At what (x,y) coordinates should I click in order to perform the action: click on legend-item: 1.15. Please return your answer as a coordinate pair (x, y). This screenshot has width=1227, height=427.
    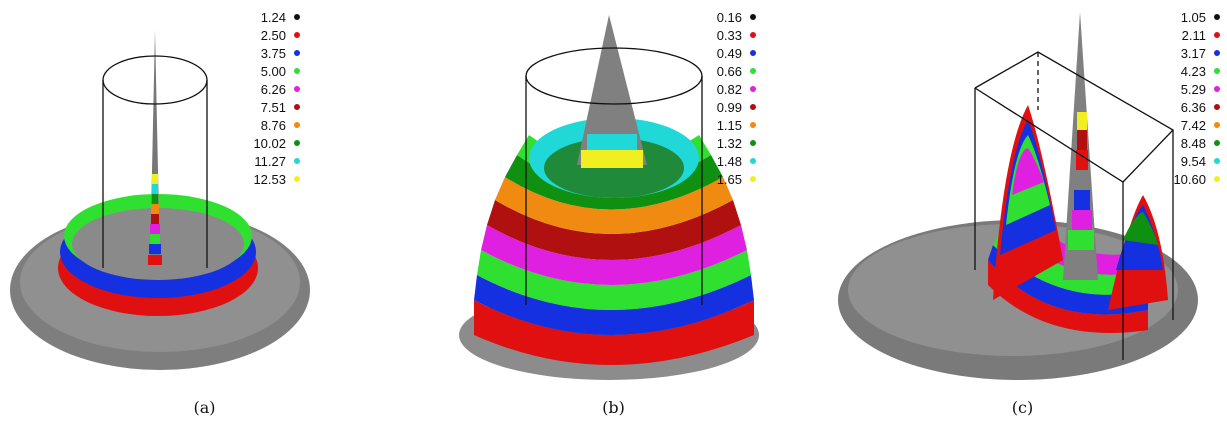
    Looking at the image, I should click on (729, 125).